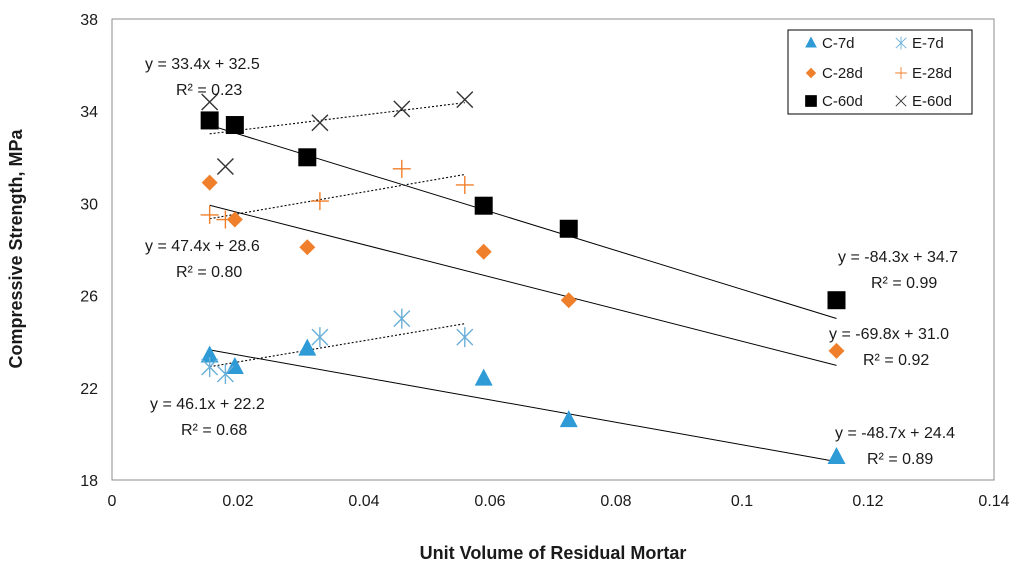 The width and height of the screenshot is (1024, 585). Describe the element at coordinates (89, 204) in the screenshot. I see `y-tick-label: 30` at that location.